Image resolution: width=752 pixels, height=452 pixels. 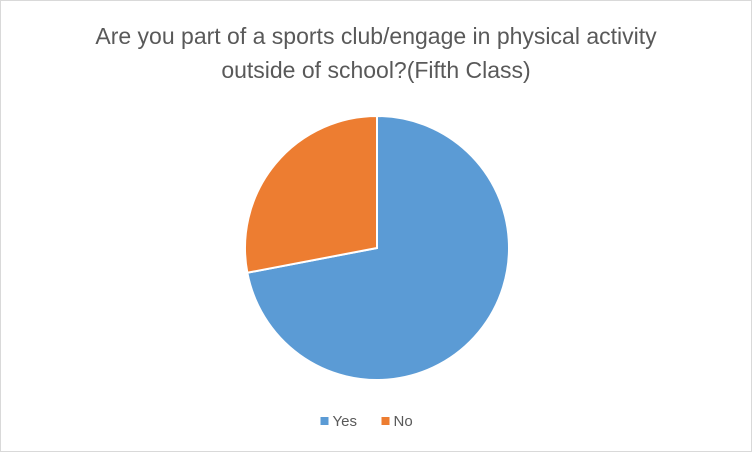 I want to click on legend-label: No, so click(x=403, y=421).